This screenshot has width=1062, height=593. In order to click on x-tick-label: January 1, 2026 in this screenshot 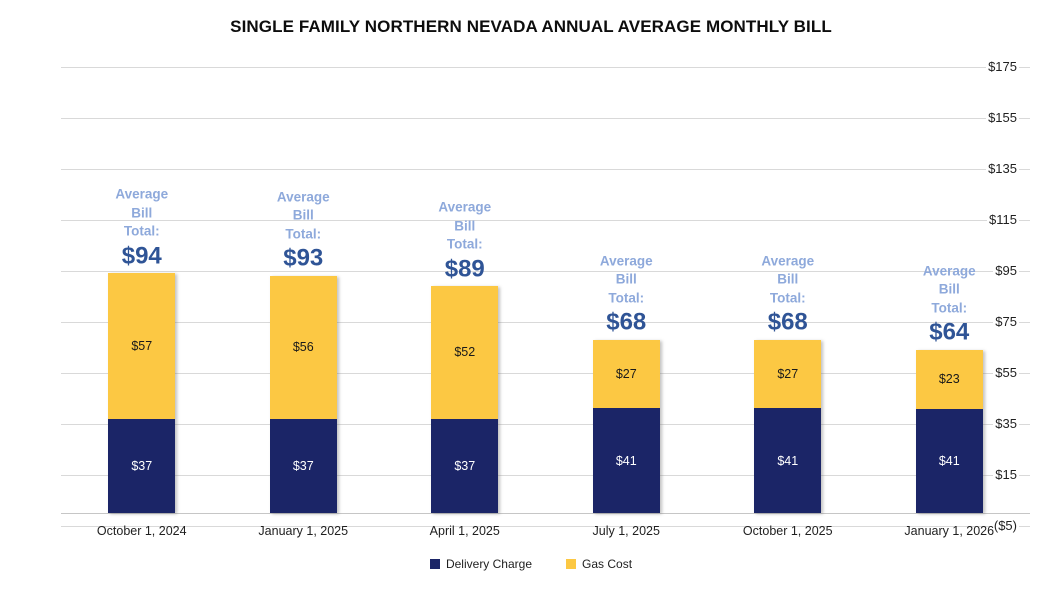, I will do `click(949, 531)`.